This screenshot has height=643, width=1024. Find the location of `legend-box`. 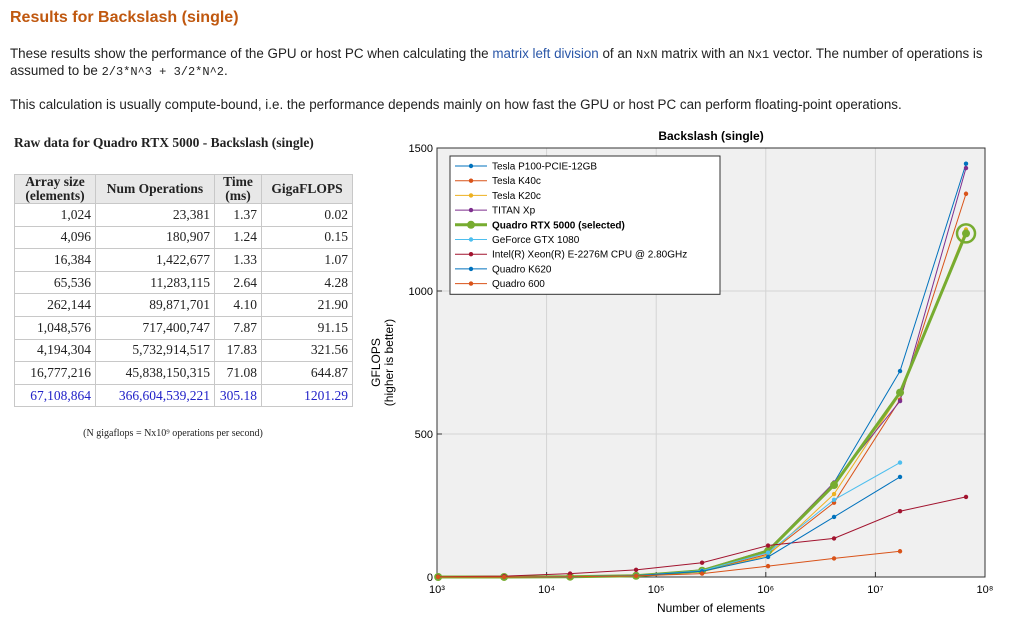

legend-box is located at coordinates (585, 225).